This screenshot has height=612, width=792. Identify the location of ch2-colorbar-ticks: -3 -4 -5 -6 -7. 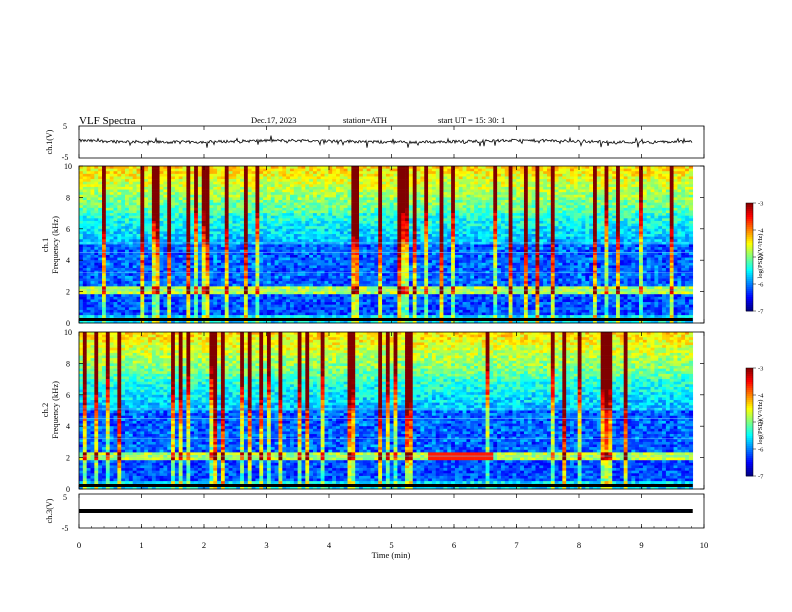
(758, 423).